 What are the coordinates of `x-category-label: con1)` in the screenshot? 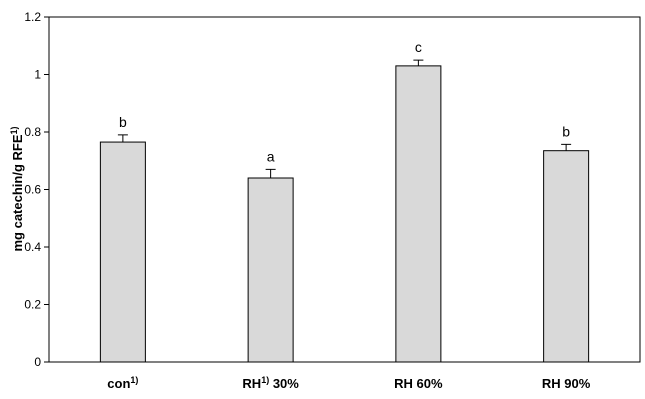 It's located at (122, 383).